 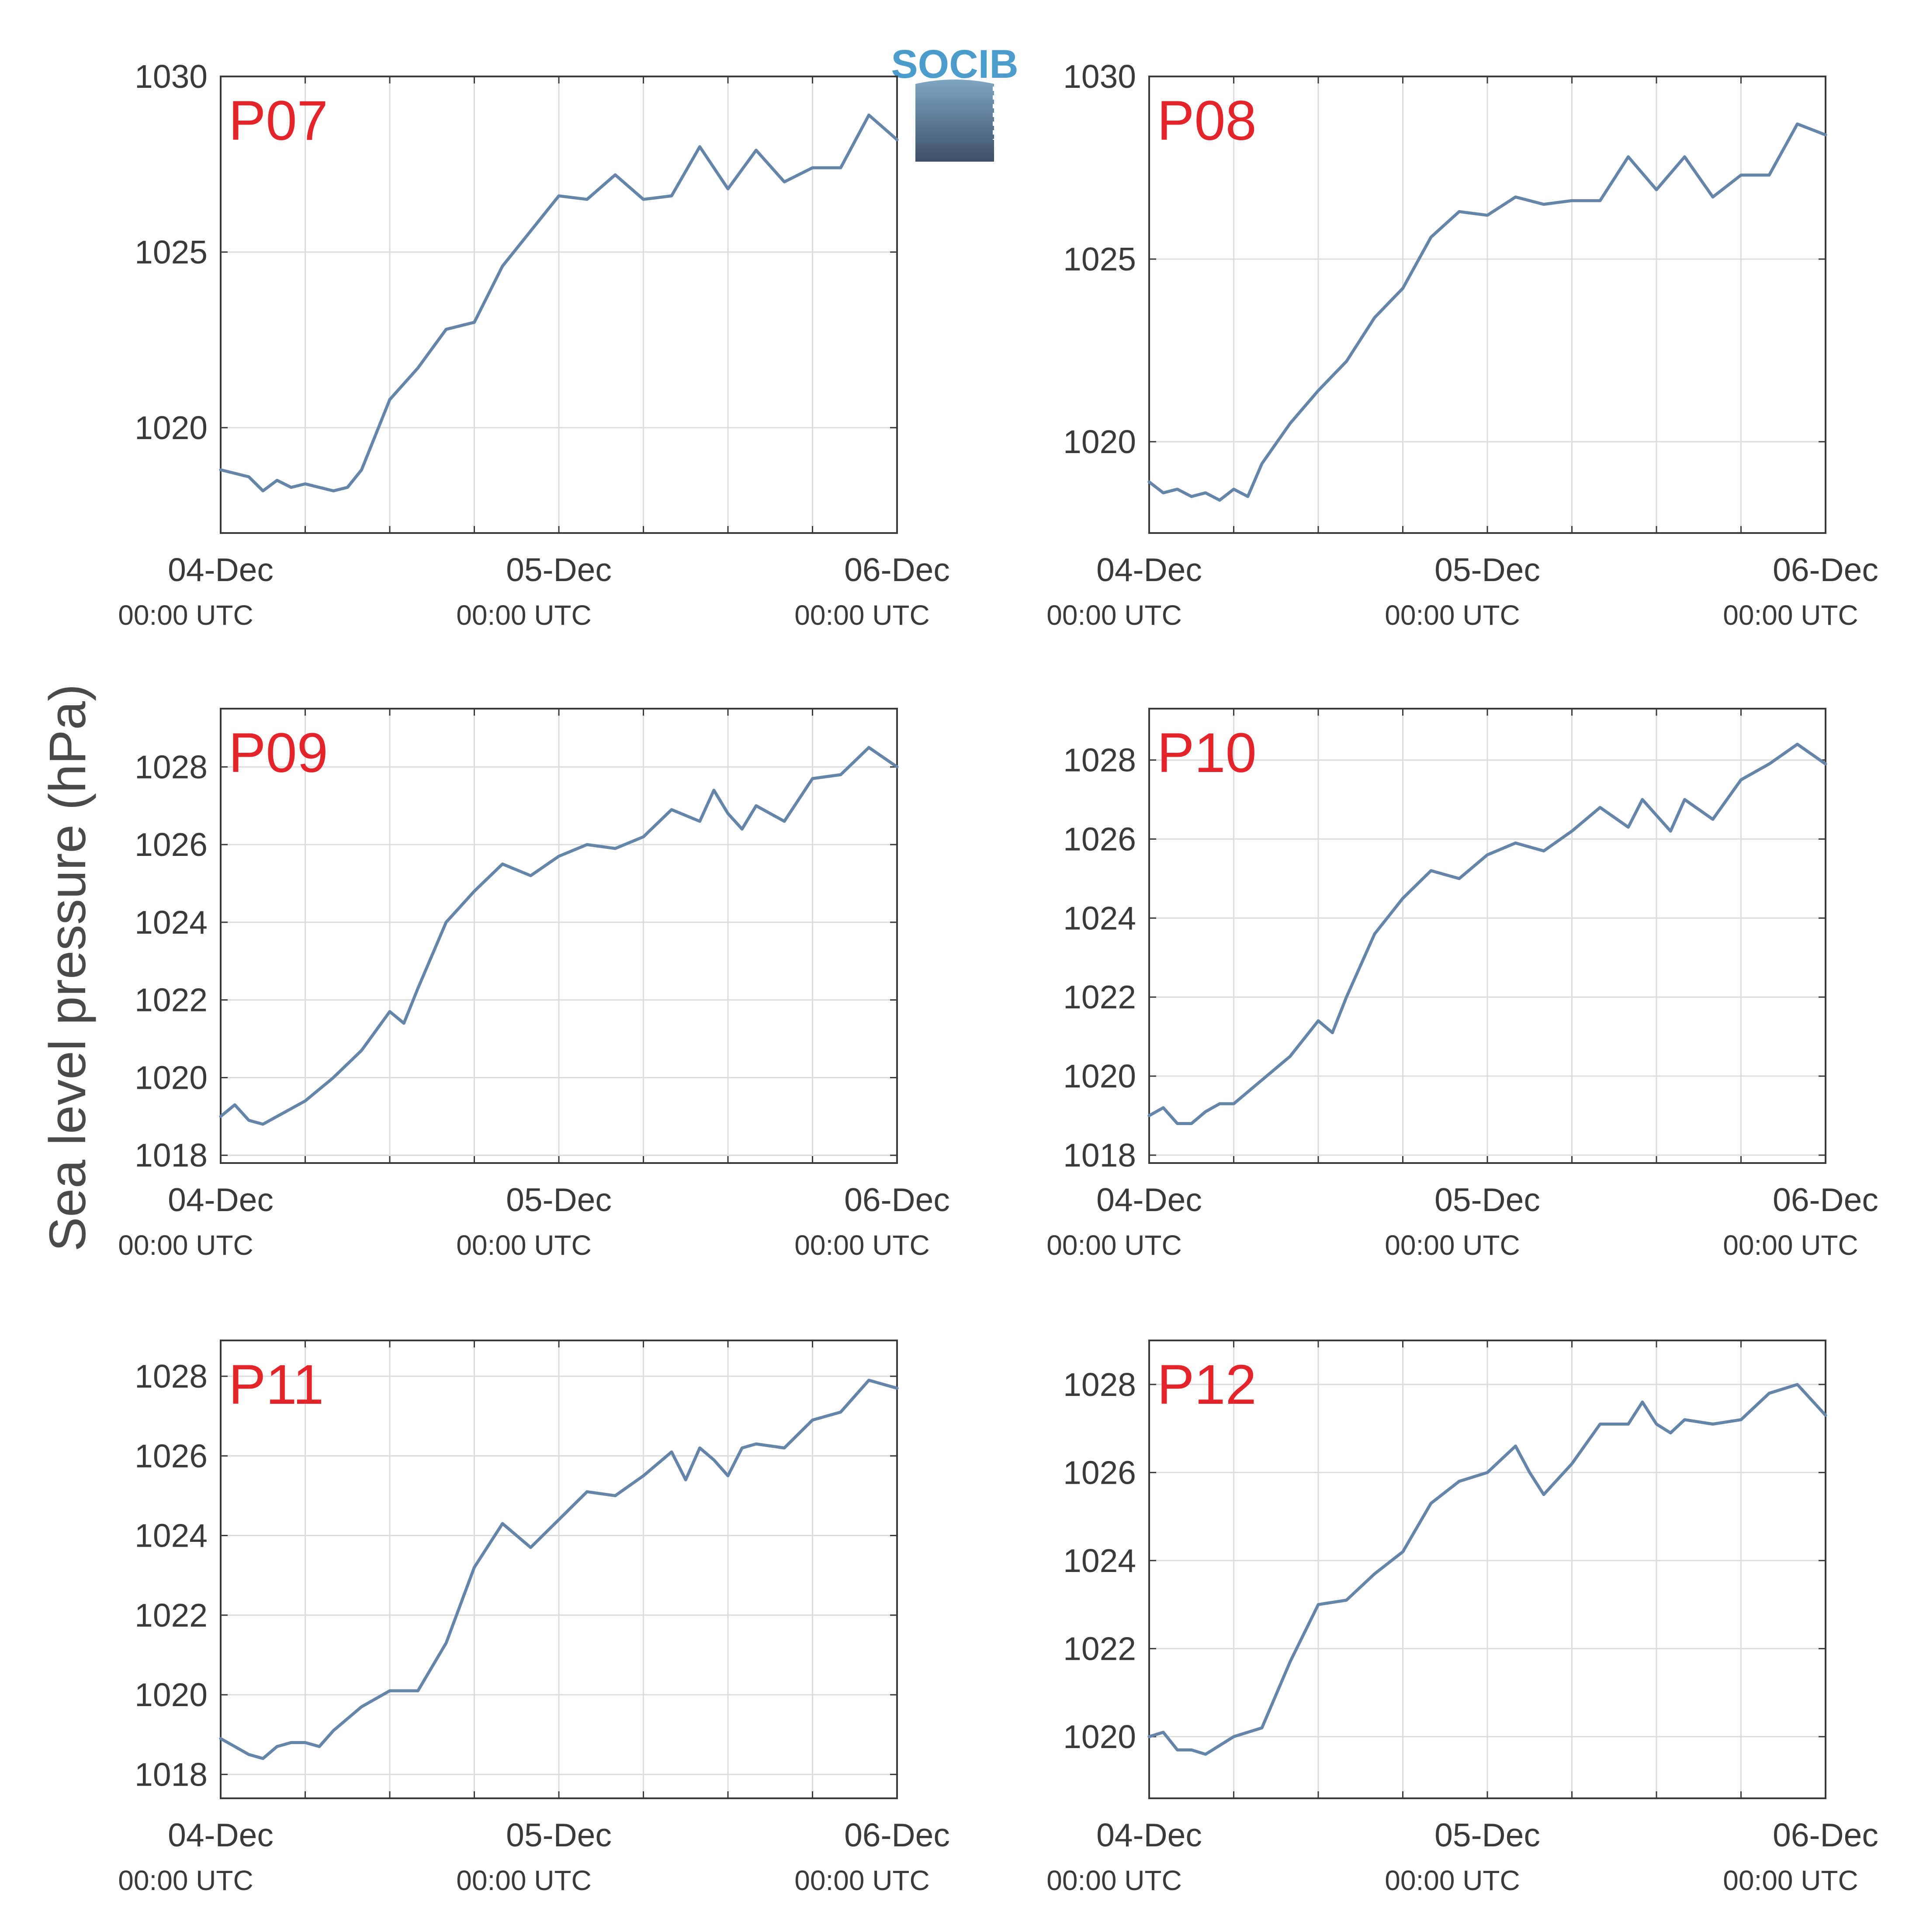 What do you see at coordinates (1207, 121) in the screenshot?
I see `panel-label: P08` at bounding box center [1207, 121].